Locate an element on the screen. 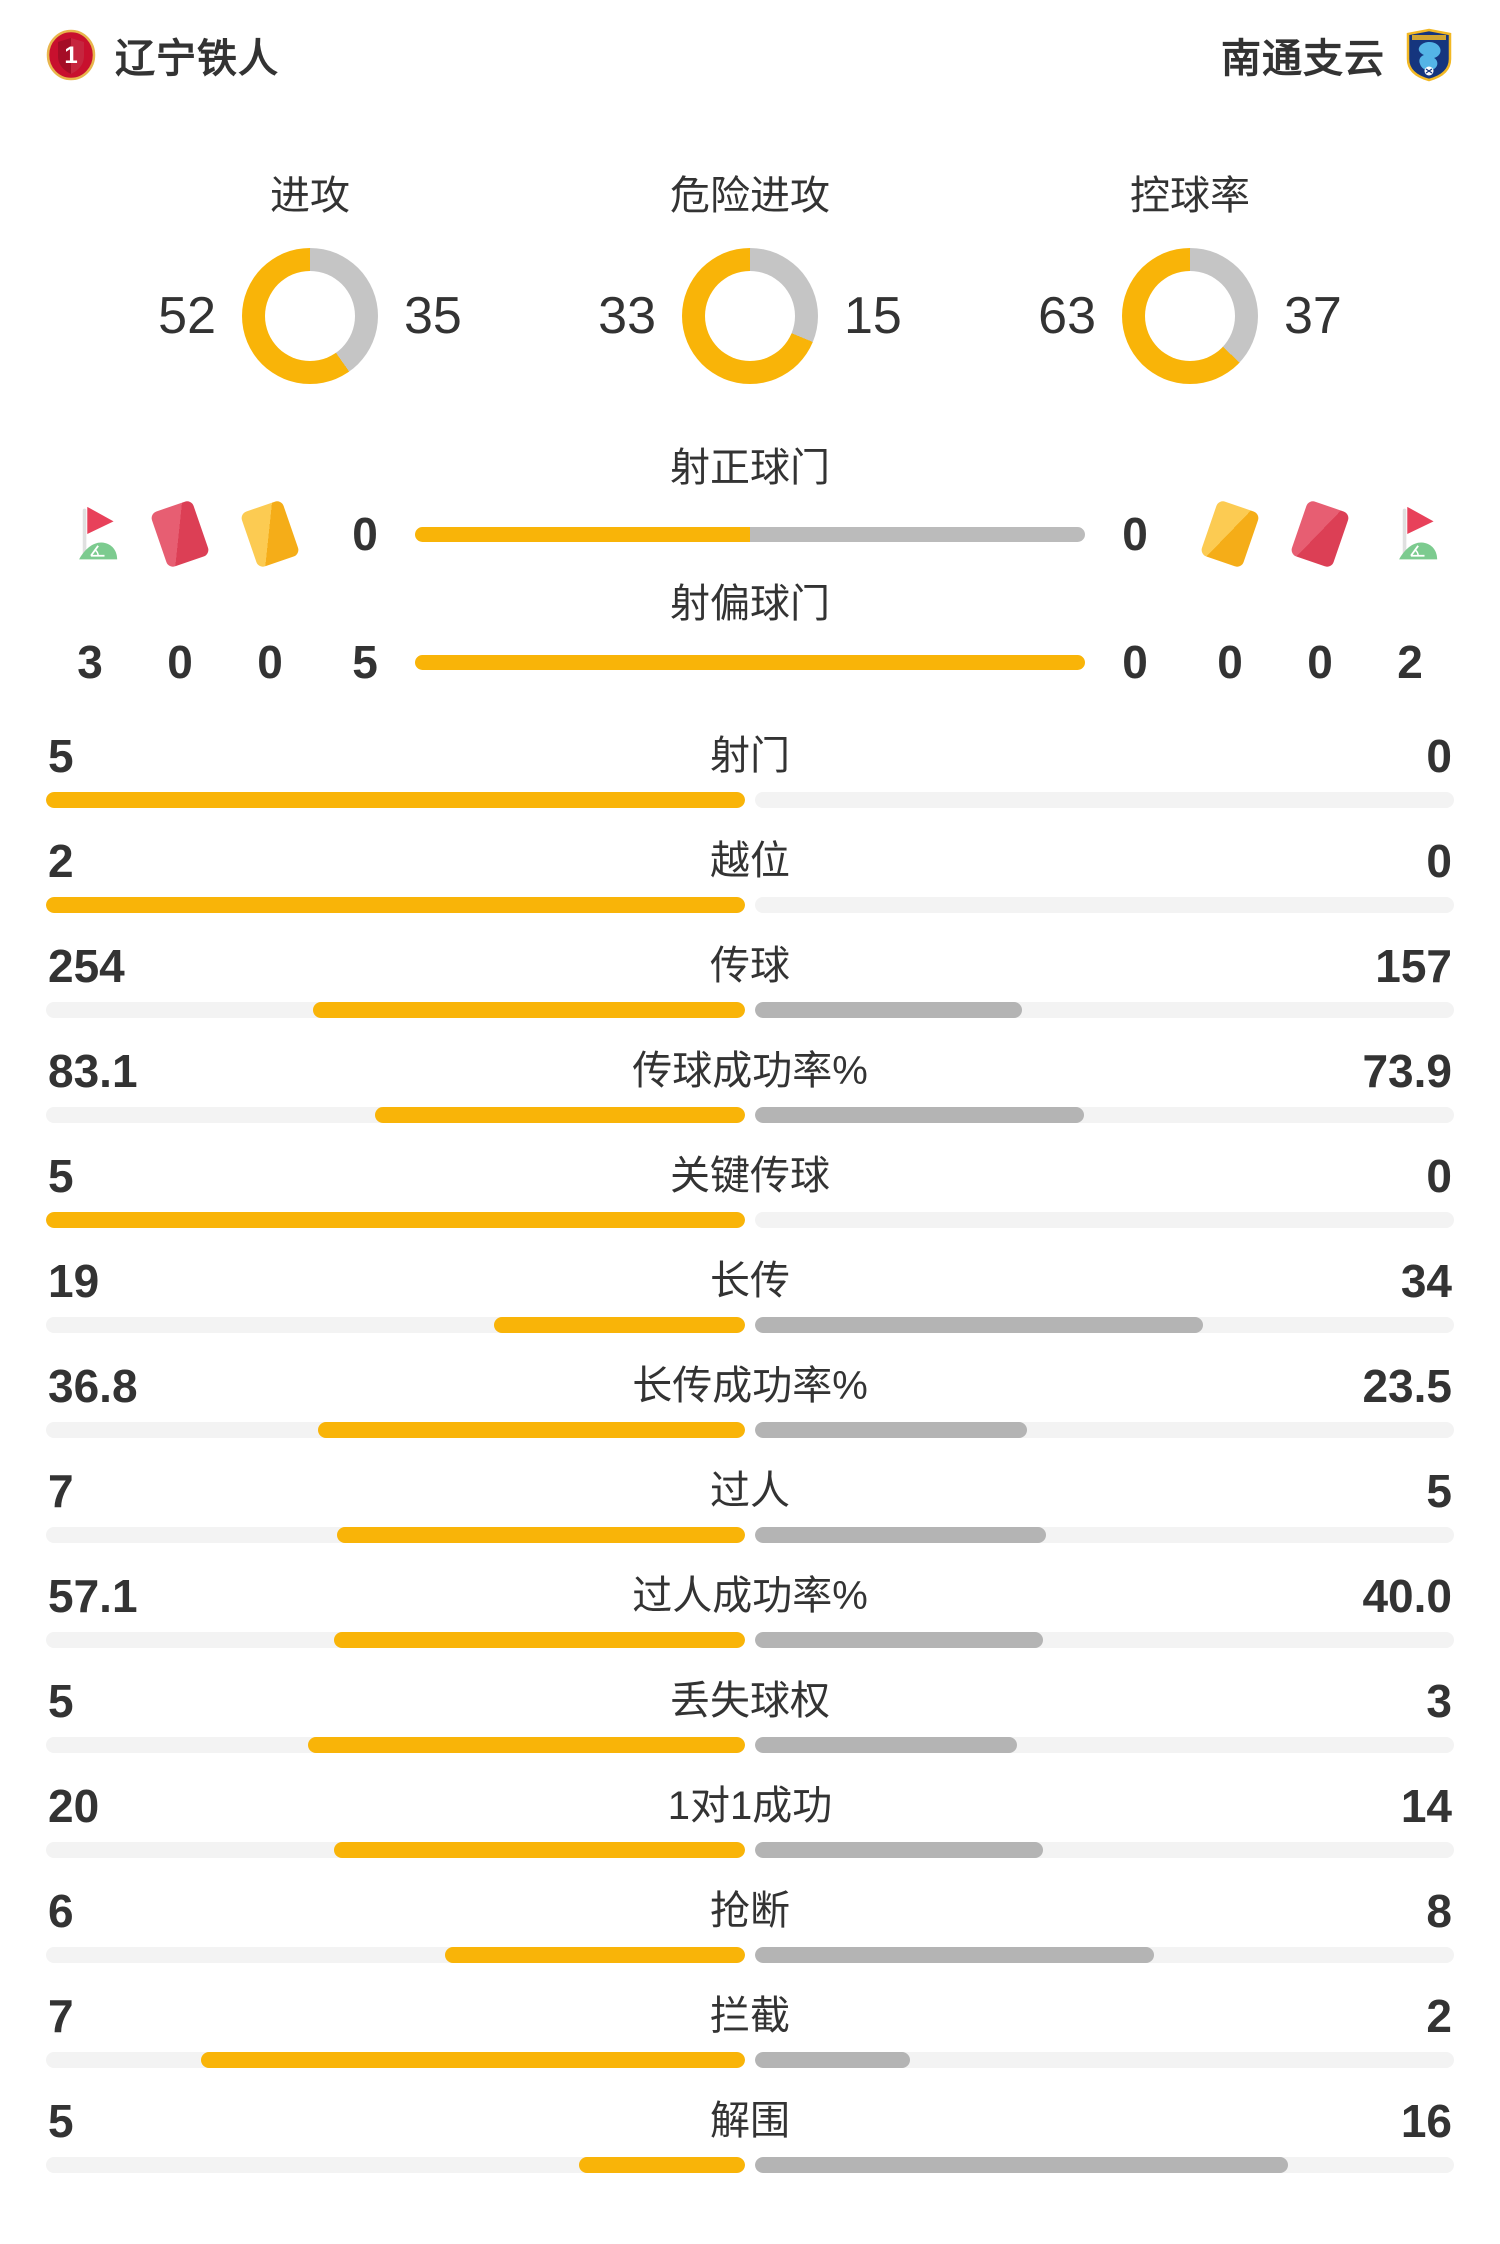 The width and height of the screenshot is (1500, 2244). donut-home-value: 52 is located at coordinates (187, 316).